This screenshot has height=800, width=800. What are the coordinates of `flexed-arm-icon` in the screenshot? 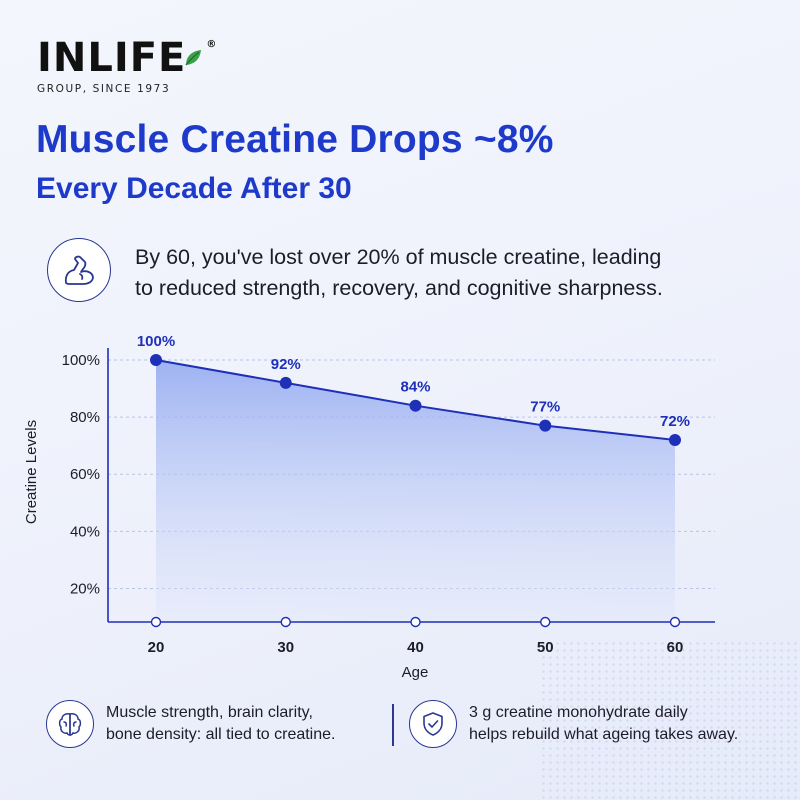 It's located at (79, 270).